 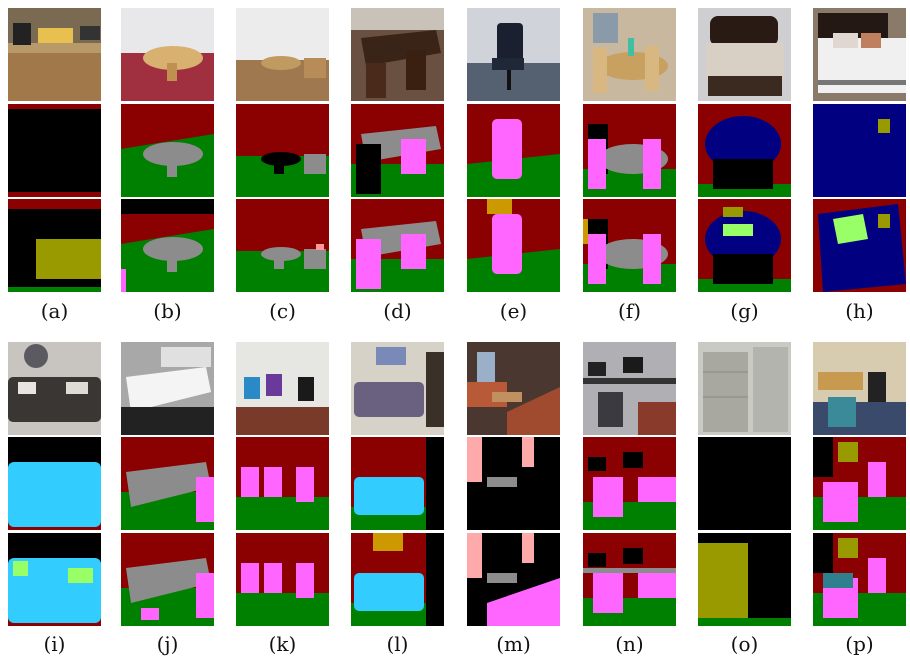 What do you see at coordinates (167, 311) in the screenshot?
I see `panel-label: (b)` at bounding box center [167, 311].